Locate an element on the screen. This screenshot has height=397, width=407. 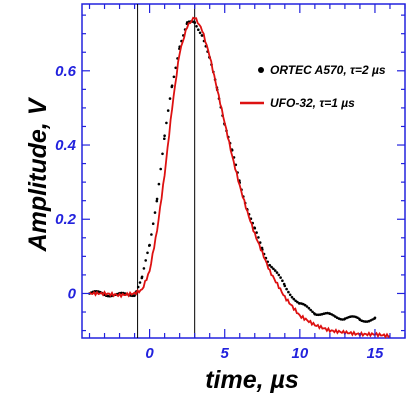
legend-marker-ortec is located at coordinates (261, 70).